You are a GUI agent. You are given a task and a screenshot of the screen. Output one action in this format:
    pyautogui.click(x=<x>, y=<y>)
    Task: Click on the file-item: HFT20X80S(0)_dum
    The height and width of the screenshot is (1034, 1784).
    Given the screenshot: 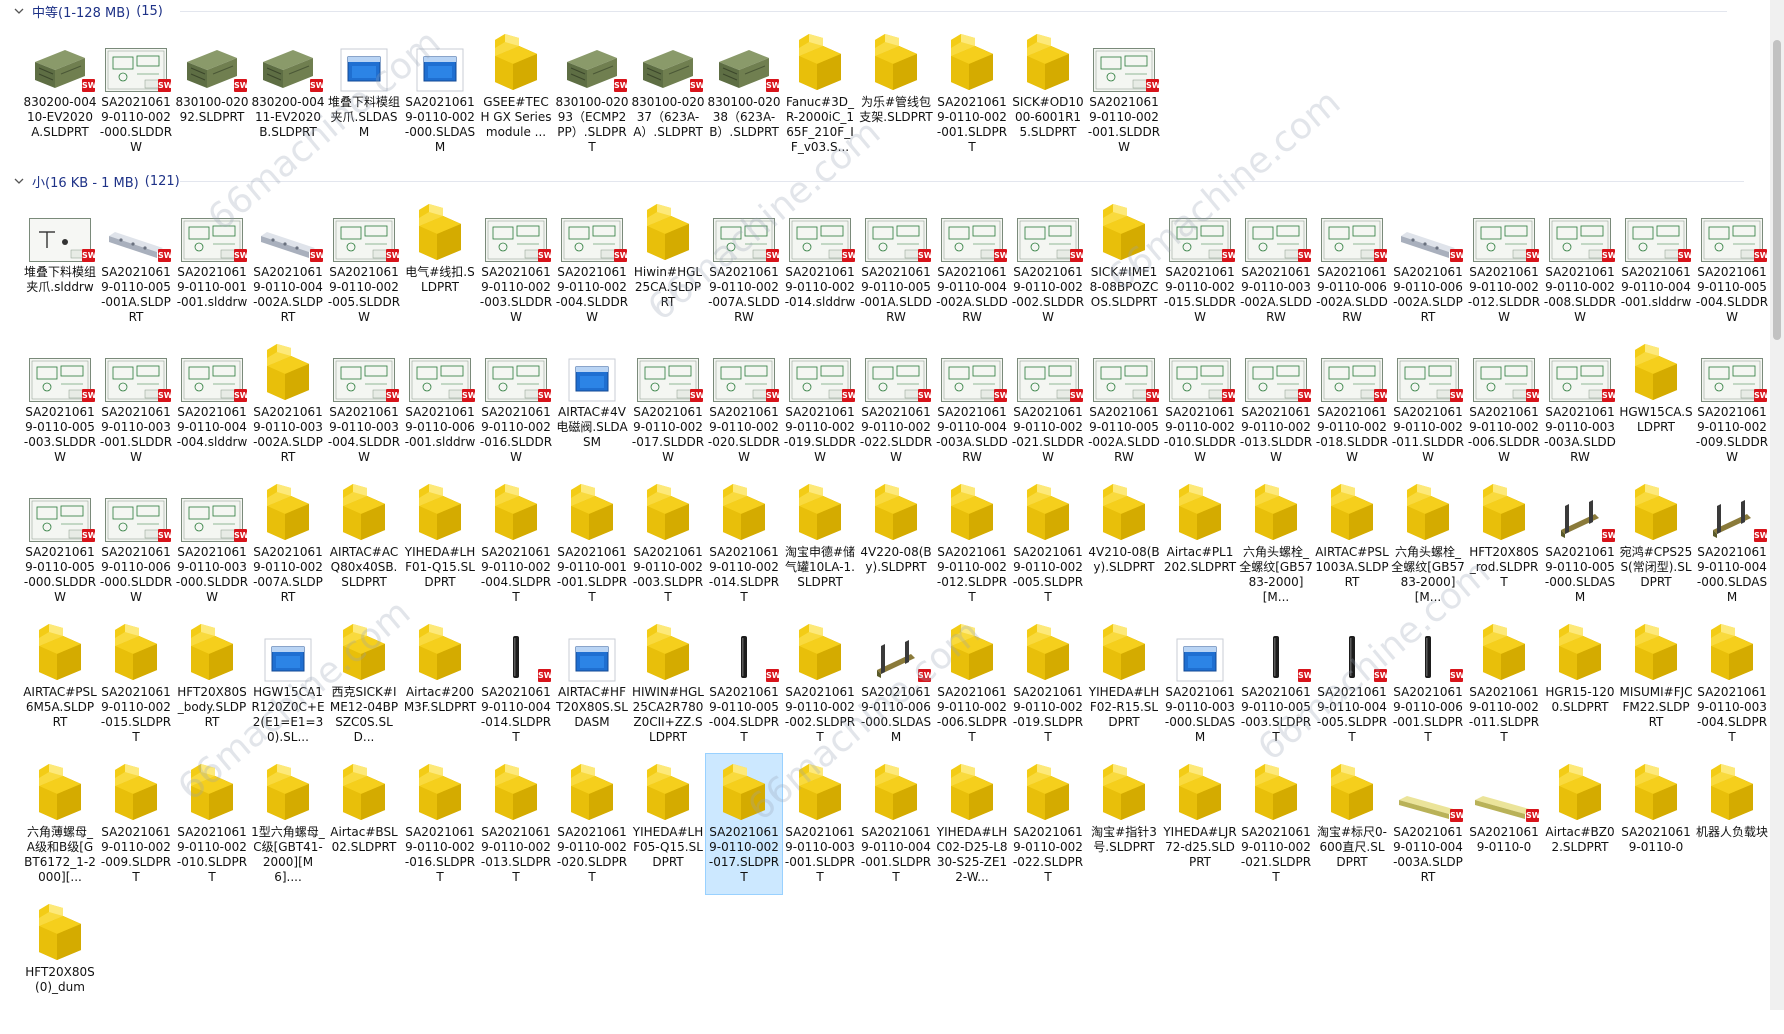 What is the action you would take?
    pyautogui.click(x=60, y=964)
    